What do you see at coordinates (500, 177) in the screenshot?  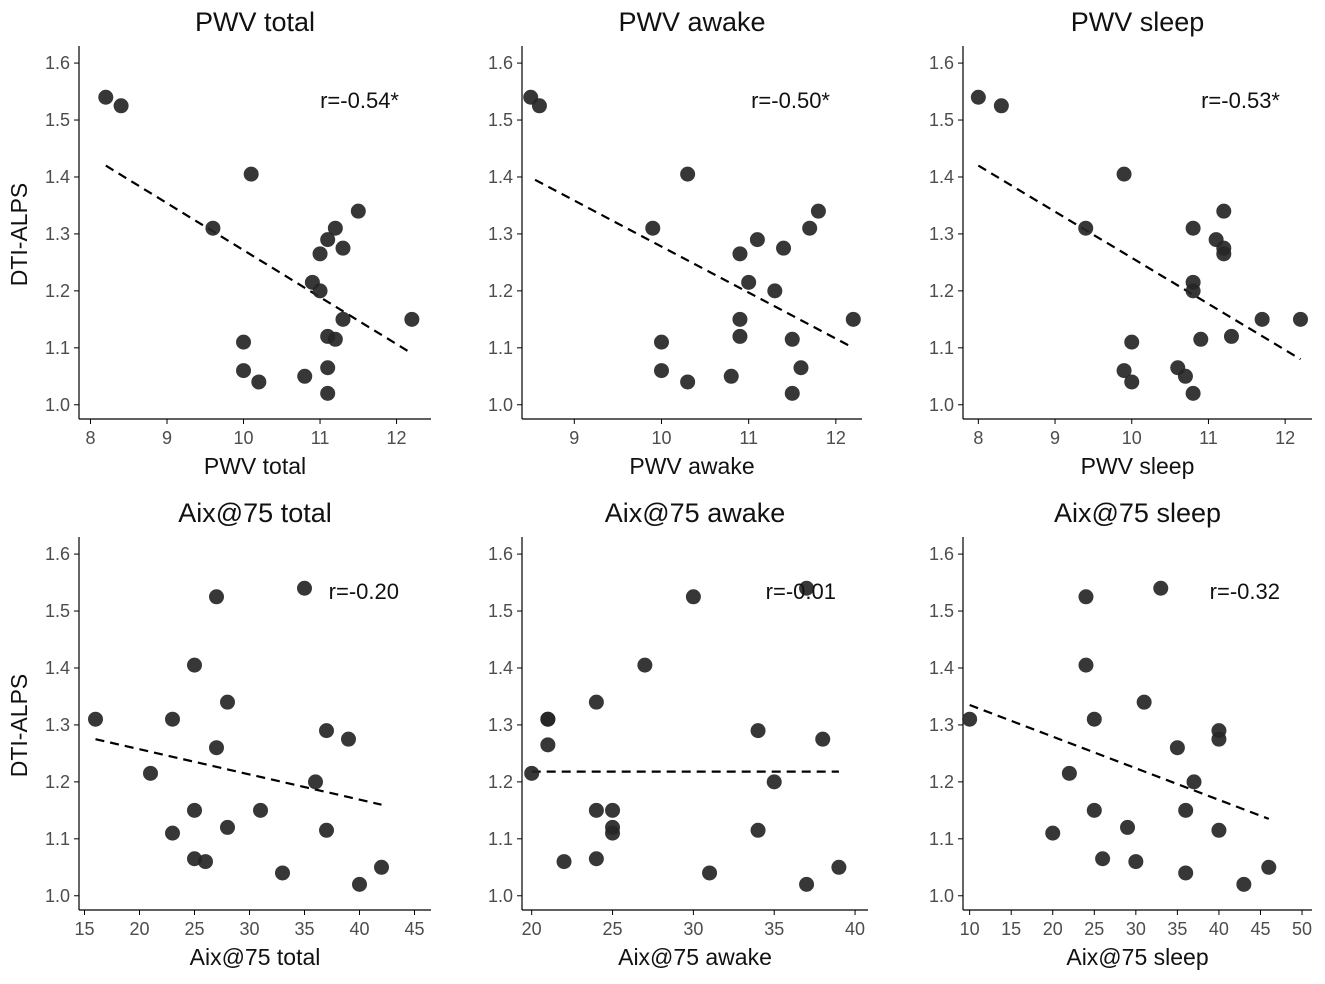 I see `y-tick-label: 1.4` at bounding box center [500, 177].